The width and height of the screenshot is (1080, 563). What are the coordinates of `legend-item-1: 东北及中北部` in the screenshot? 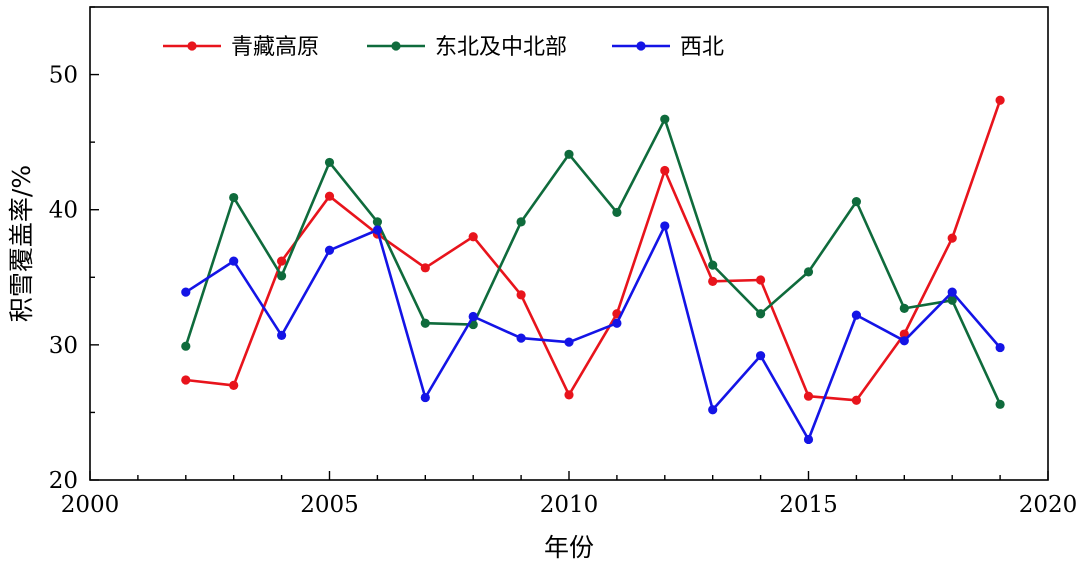 It's located at (467, 47).